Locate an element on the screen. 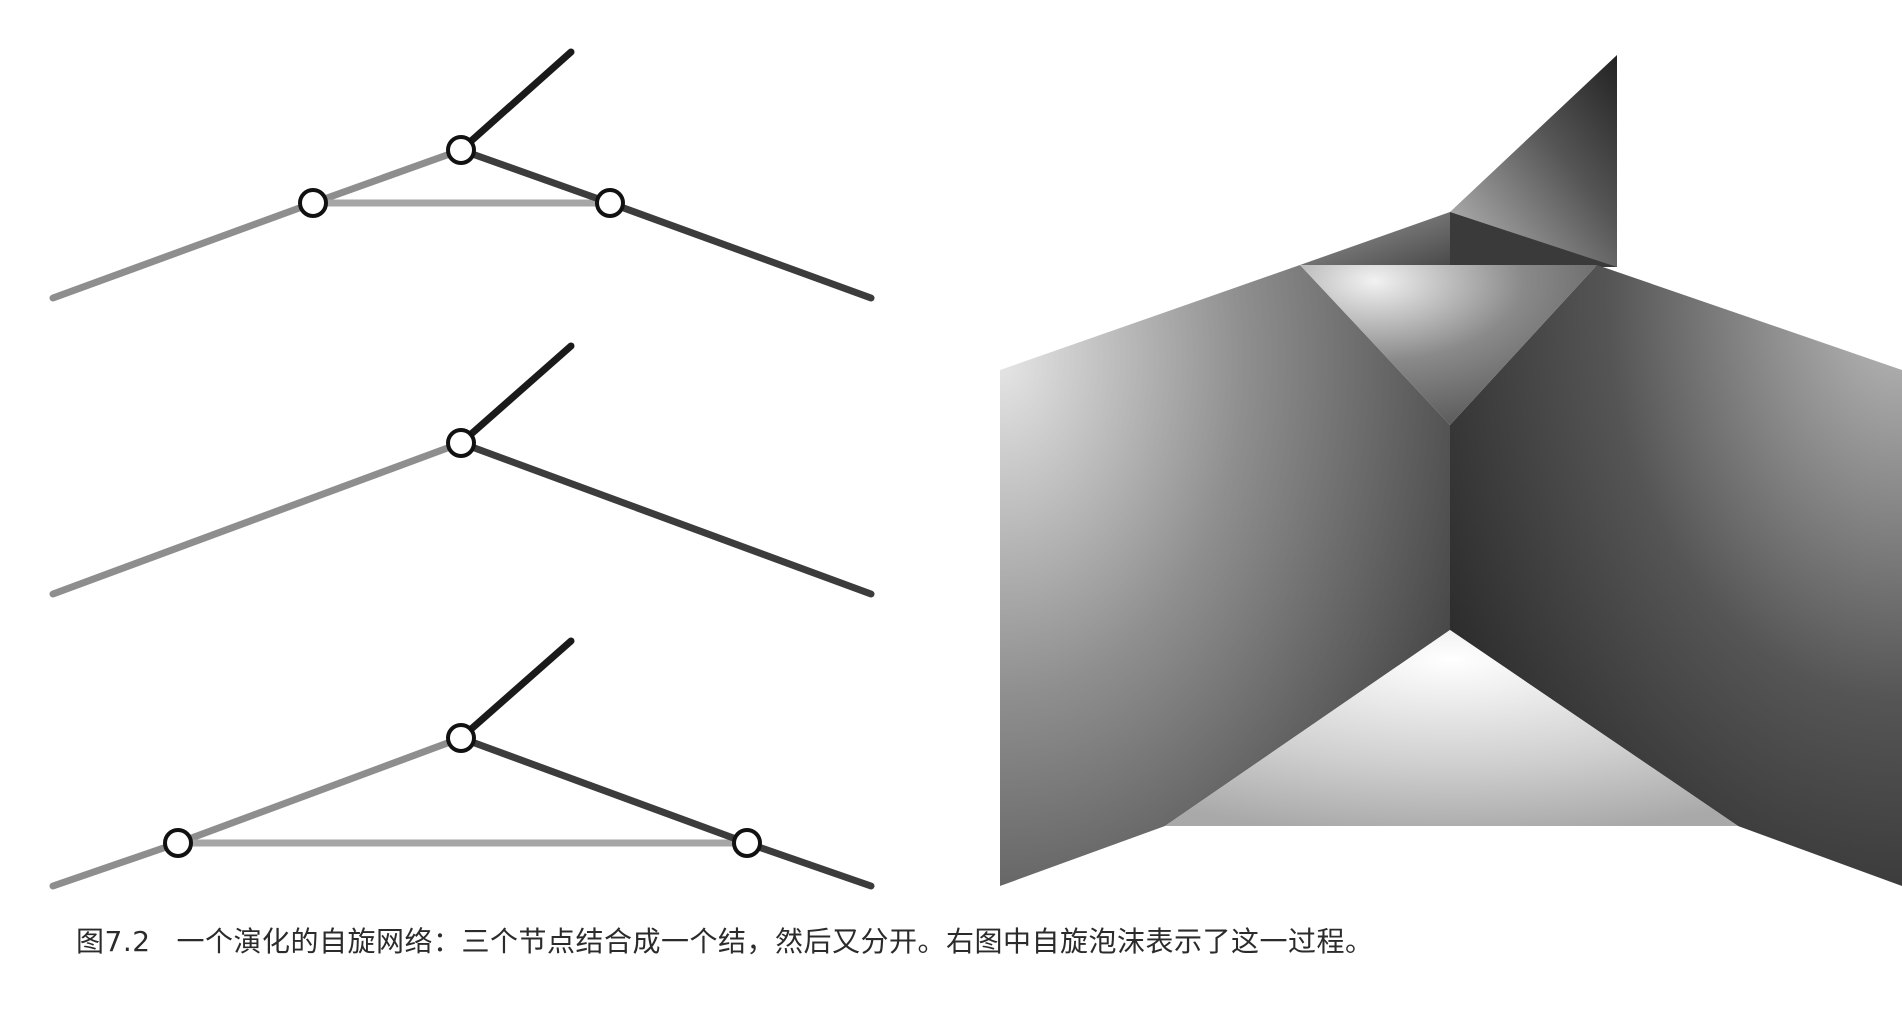 Image resolution: width=1902 pixels, height=1010 pixels. network-state-bottom is located at coordinates (462, 763).